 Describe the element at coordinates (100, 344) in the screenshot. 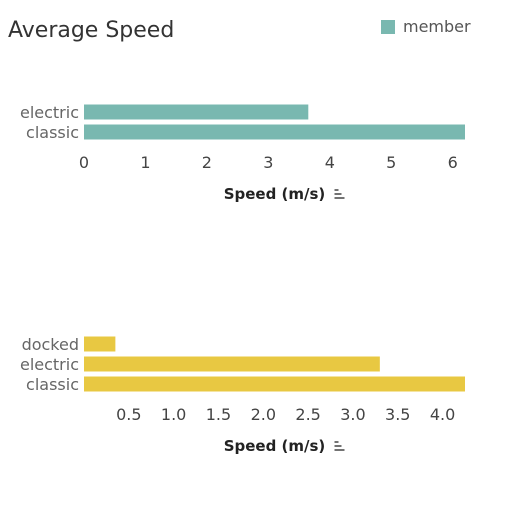

I see `bar-docked` at that location.